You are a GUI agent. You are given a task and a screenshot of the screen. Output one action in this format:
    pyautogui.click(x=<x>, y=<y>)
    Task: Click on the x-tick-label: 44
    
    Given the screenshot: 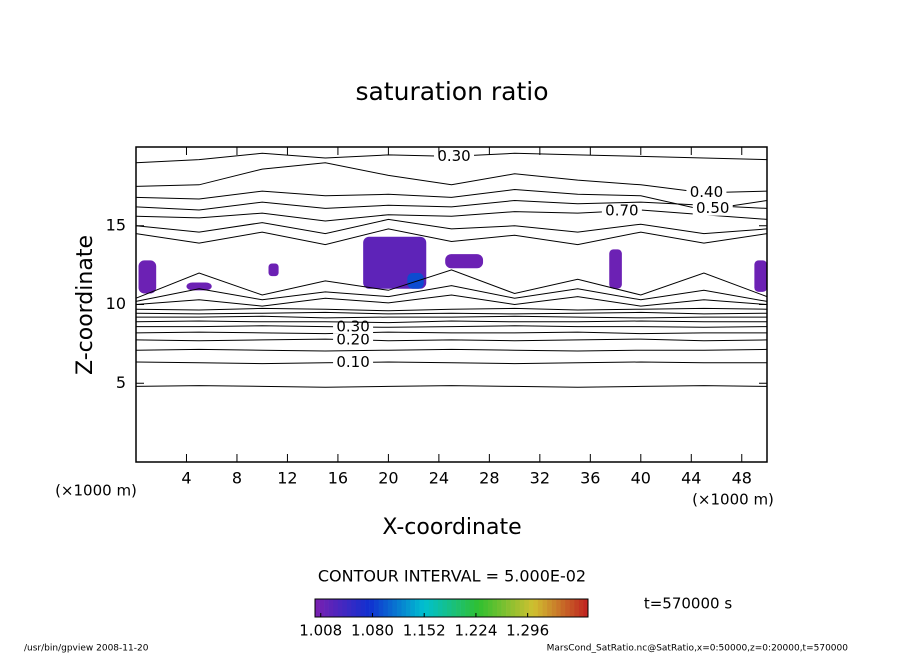 What is the action you would take?
    pyautogui.click(x=691, y=478)
    